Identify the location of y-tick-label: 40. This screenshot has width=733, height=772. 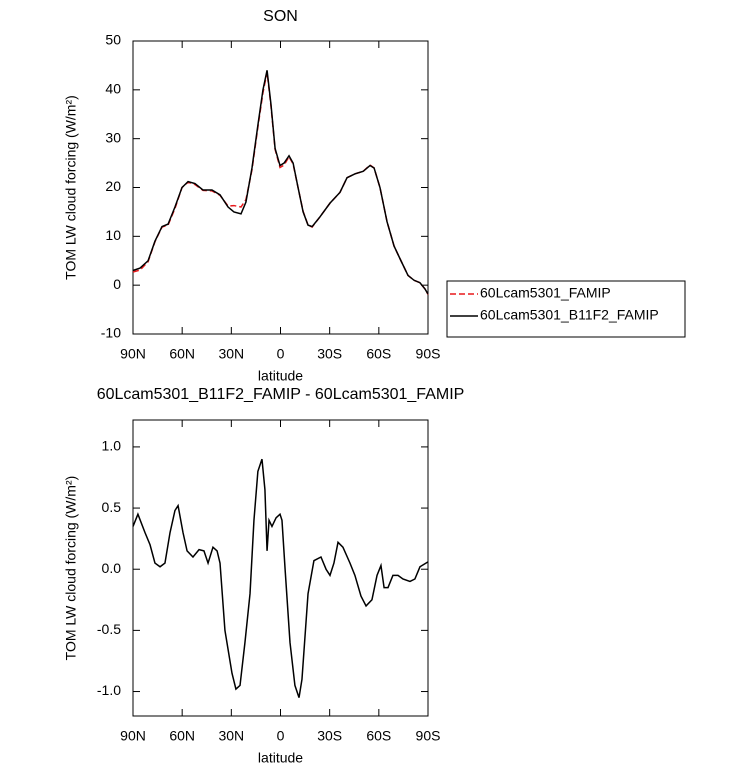
(113, 89).